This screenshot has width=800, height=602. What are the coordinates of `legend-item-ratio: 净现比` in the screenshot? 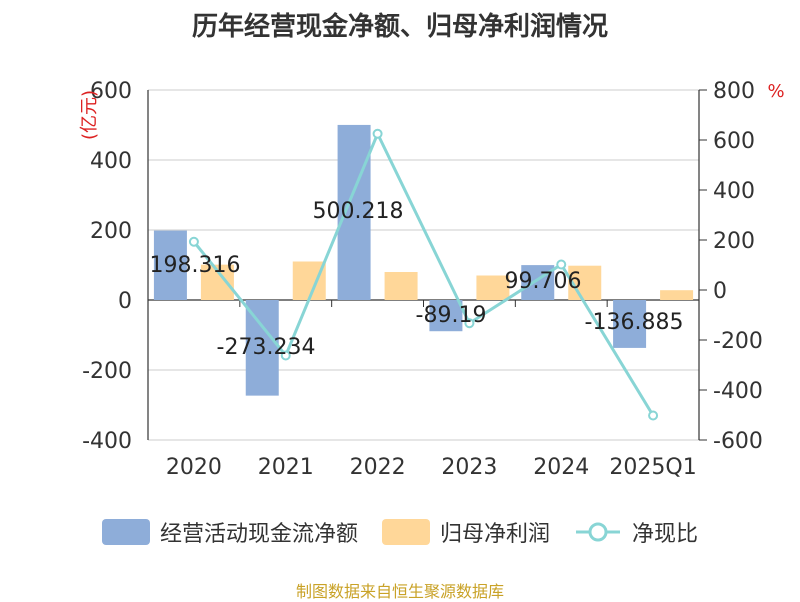 It's located at (636, 532).